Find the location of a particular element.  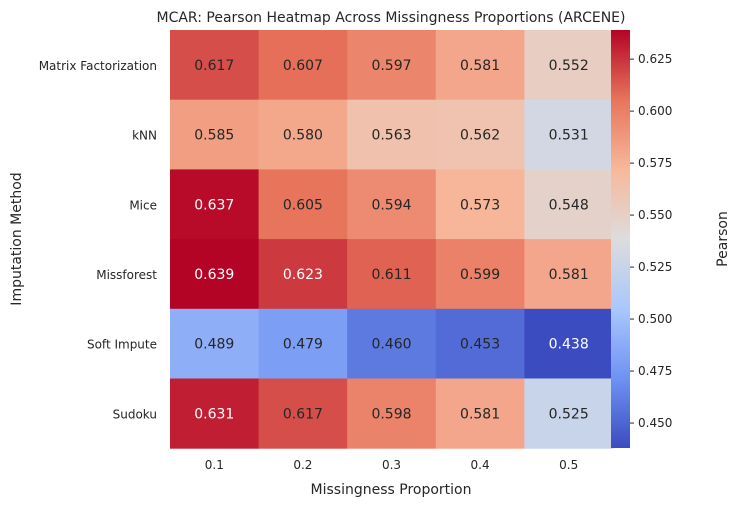

y-tick-label: Matrix Factorization is located at coordinates (98, 66).